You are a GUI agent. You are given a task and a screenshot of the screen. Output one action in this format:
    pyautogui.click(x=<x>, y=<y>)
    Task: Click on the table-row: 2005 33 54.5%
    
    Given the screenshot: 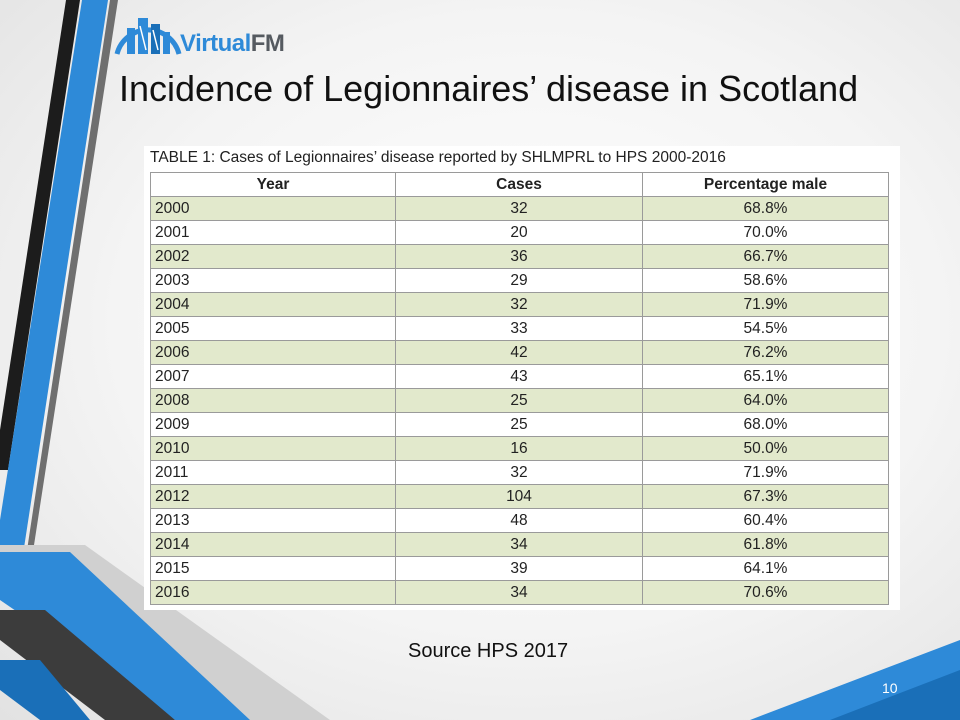 What is the action you would take?
    pyautogui.click(x=519, y=328)
    